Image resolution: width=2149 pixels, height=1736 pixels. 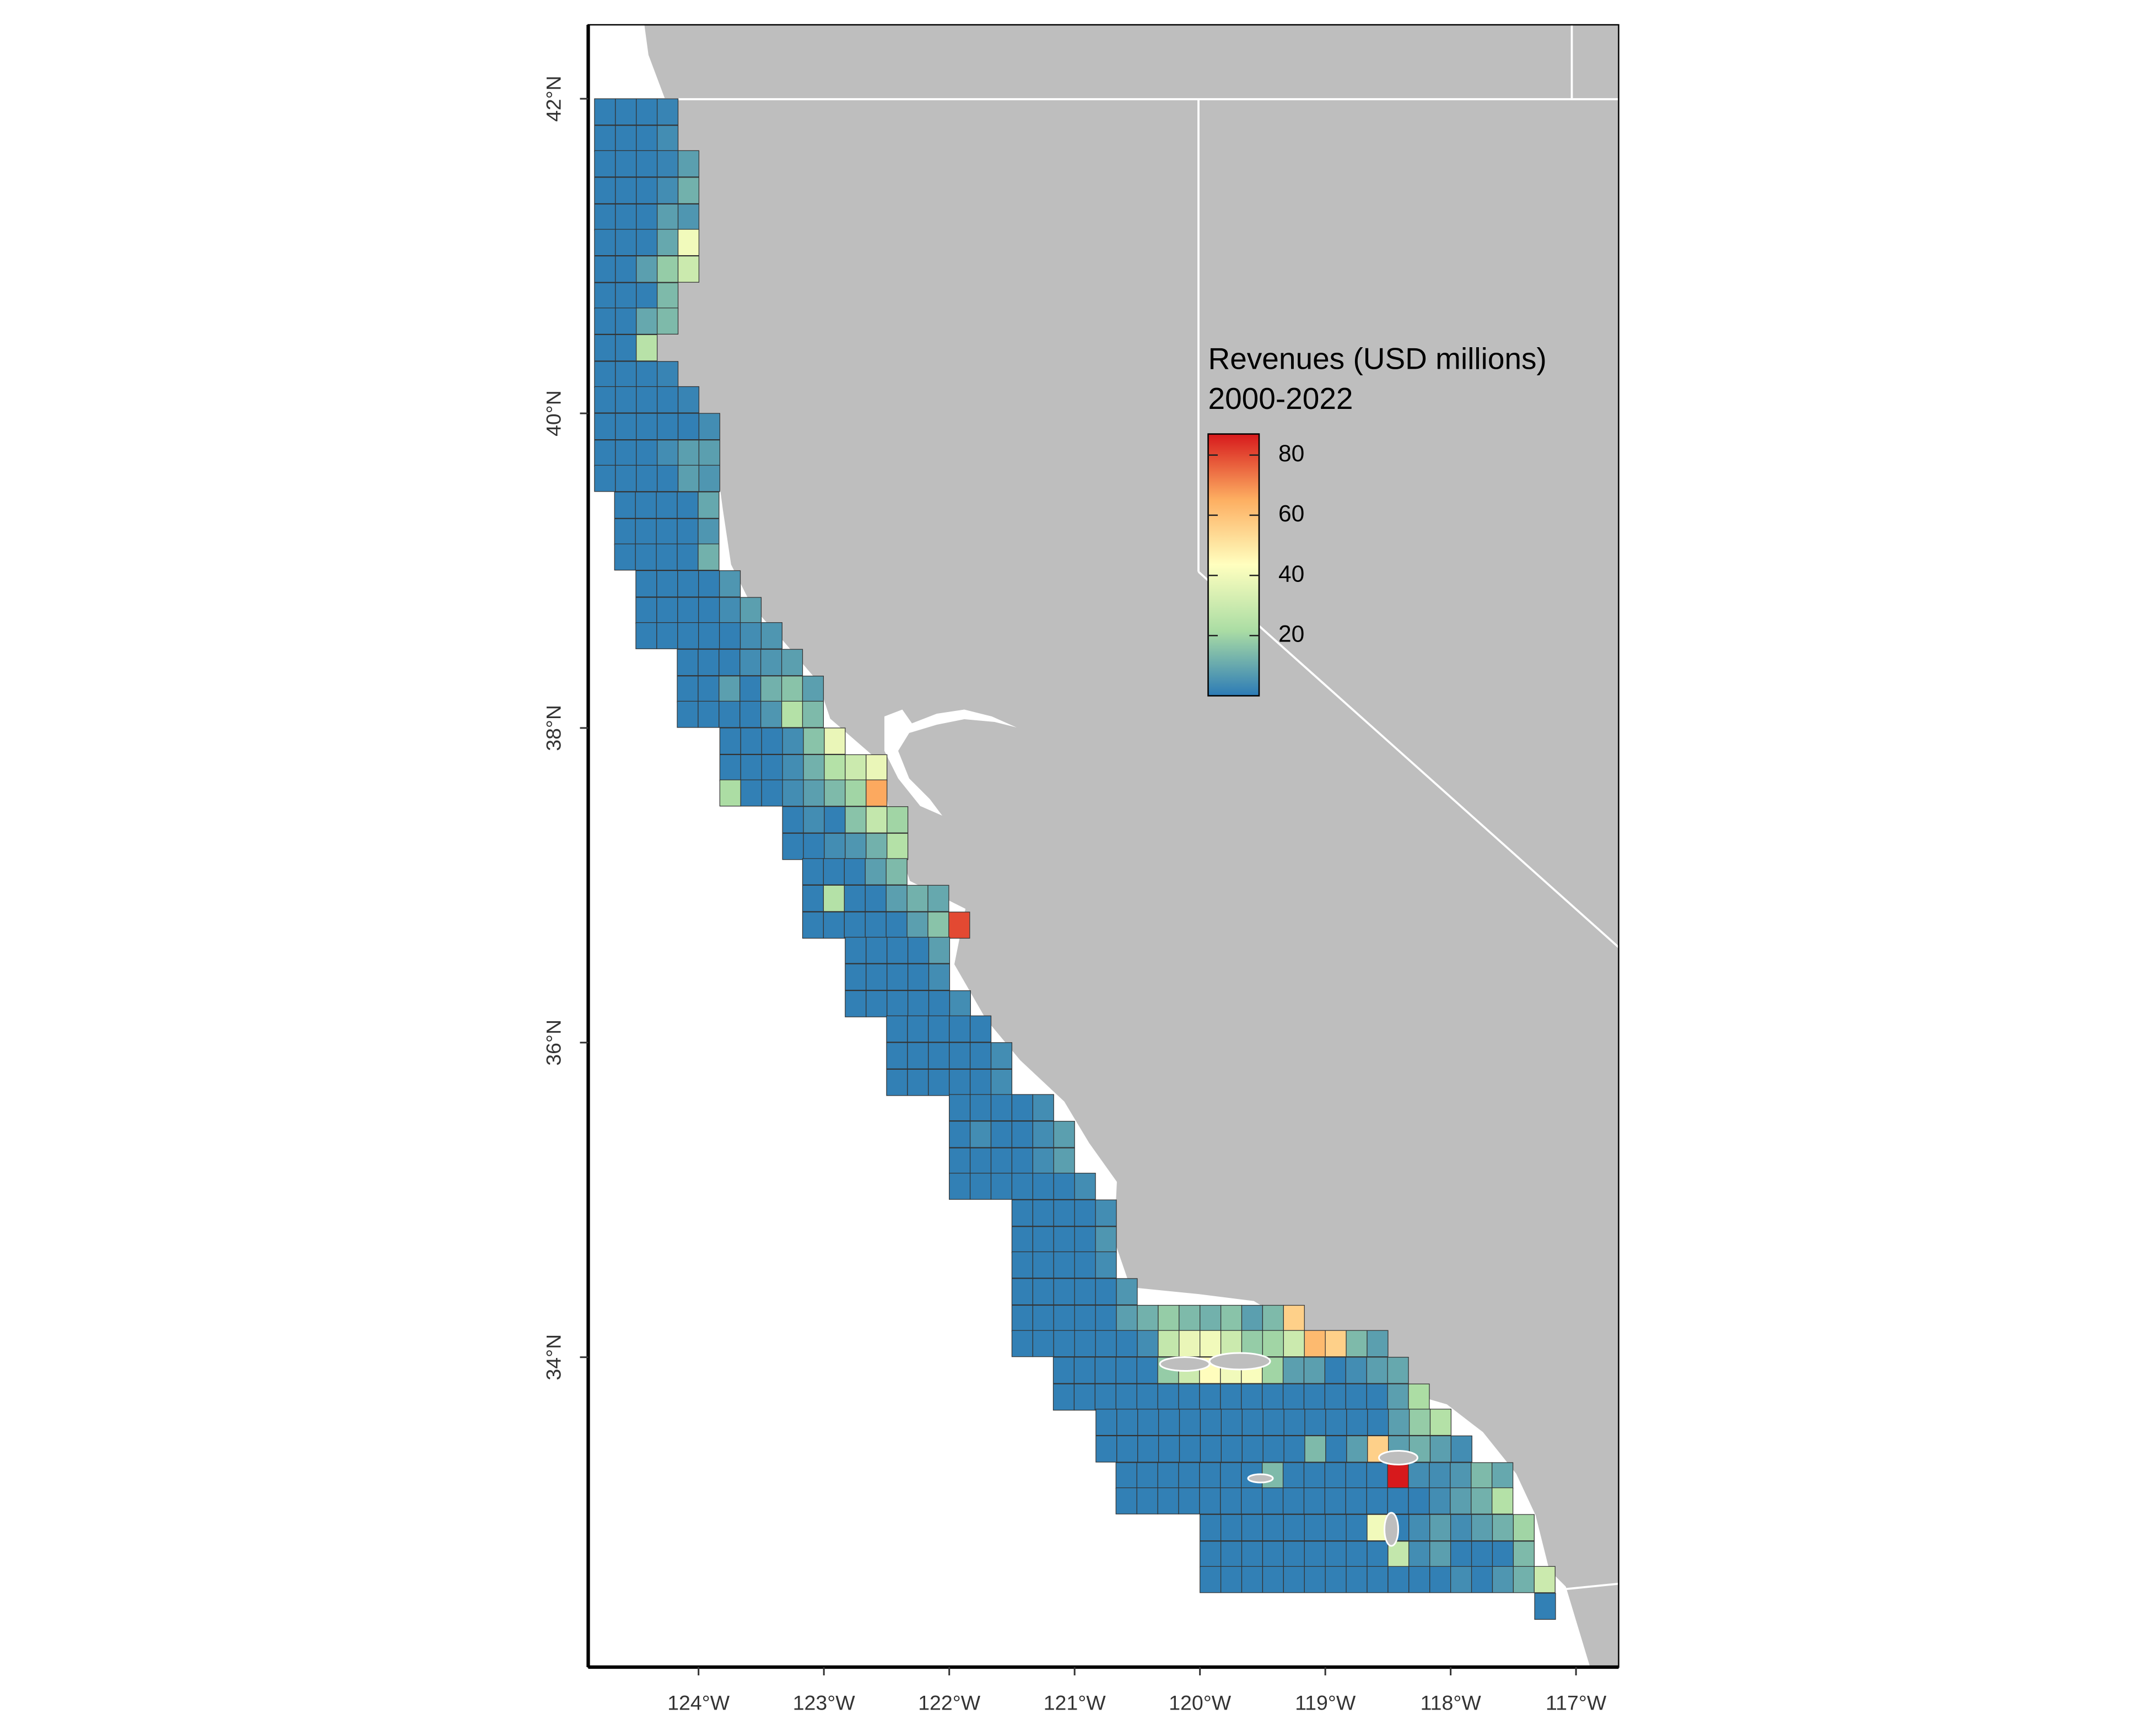 What do you see at coordinates (1291, 454) in the screenshot?
I see `colorbar-tick-label: 80` at bounding box center [1291, 454].